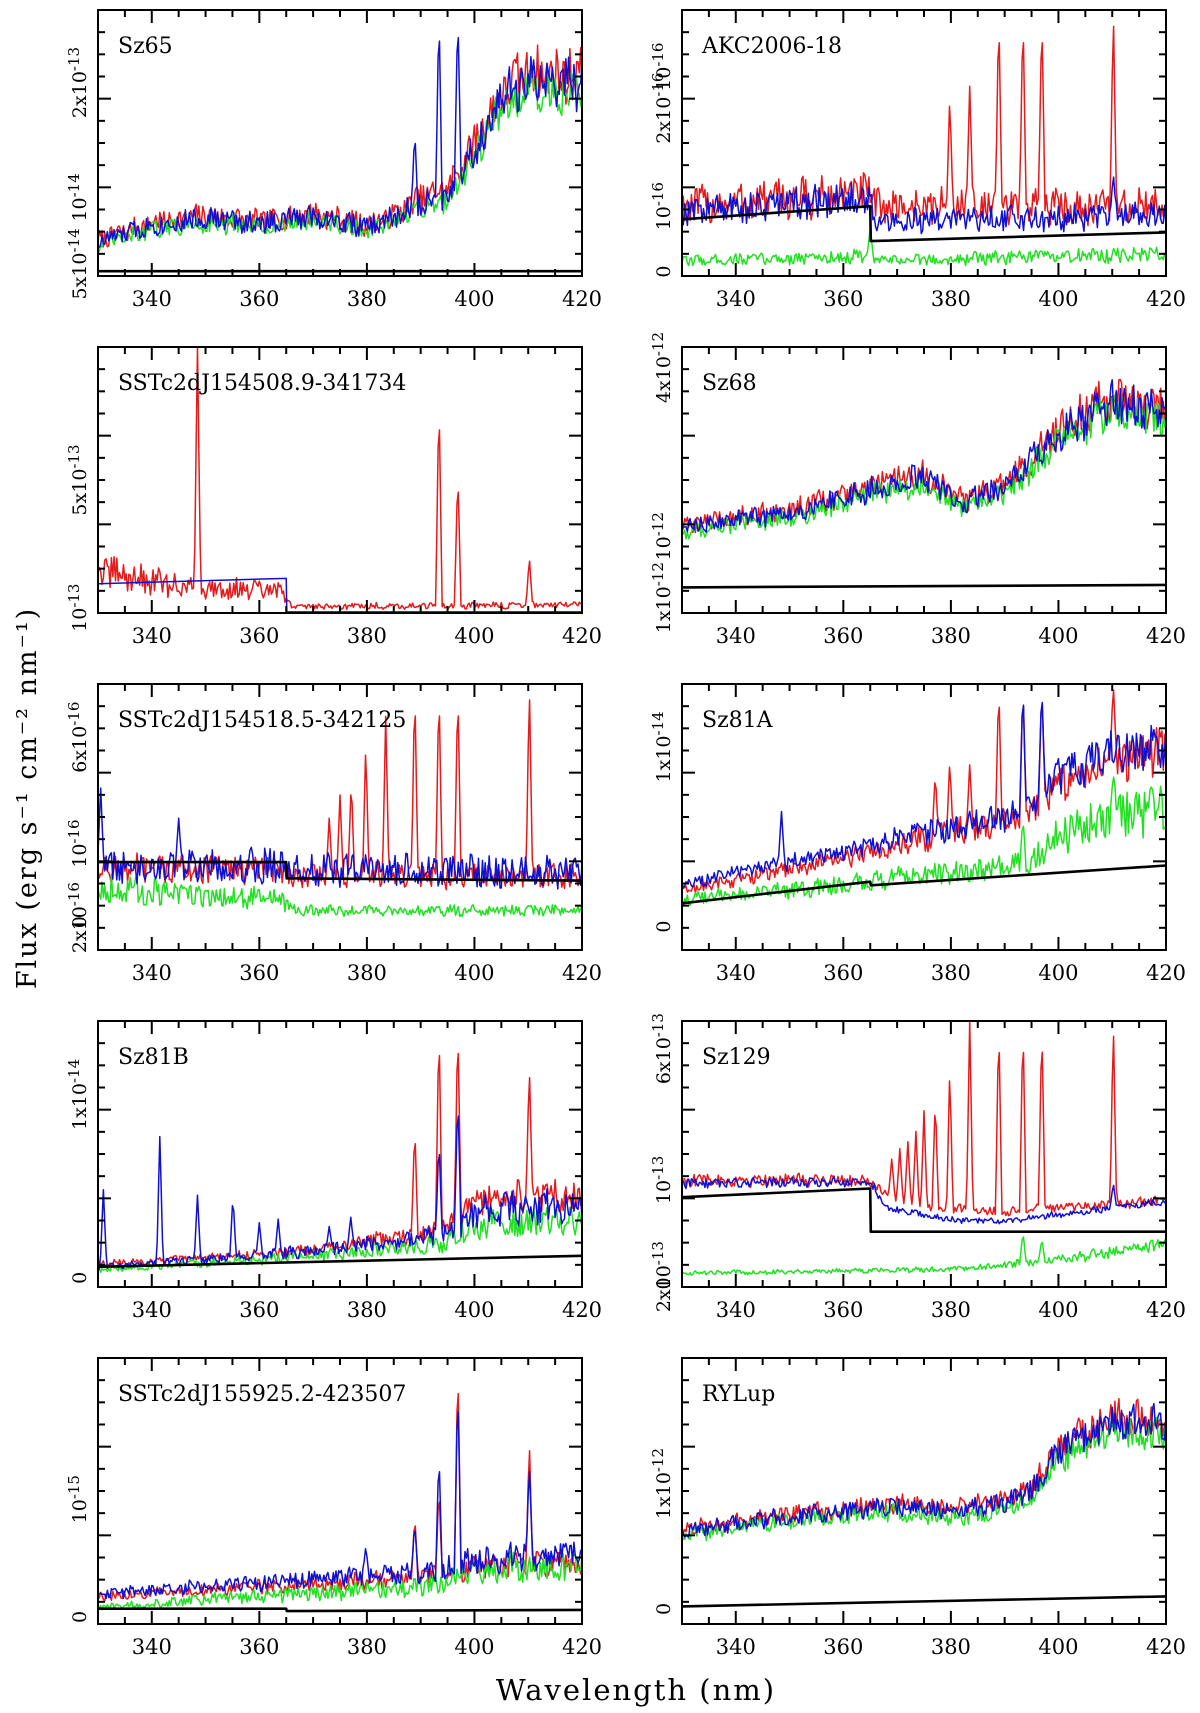 The width and height of the screenshot is (1200, 1713). Describe the element at coordinates (662, 1048) in the screenshot. I see `y-tick-label: 6x10-13` at that location.